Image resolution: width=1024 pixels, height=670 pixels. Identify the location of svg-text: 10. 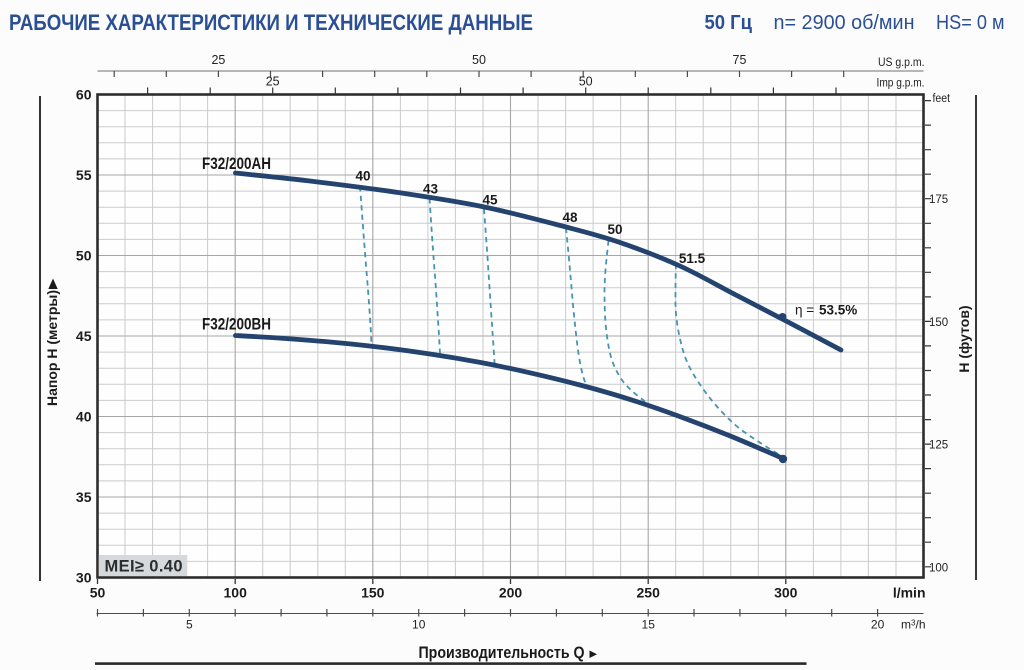
(419, 625).